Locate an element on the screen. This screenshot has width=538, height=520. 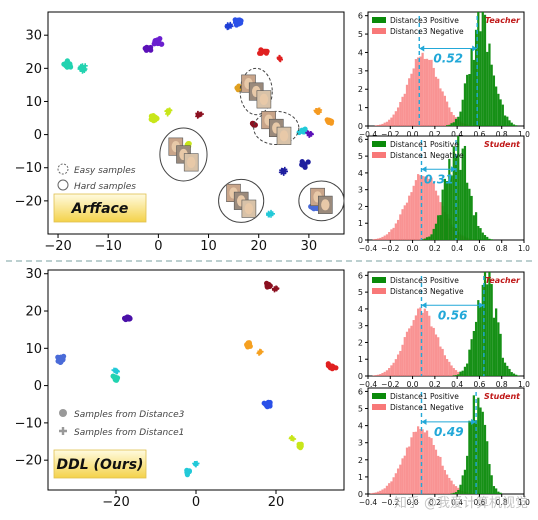
y-tick-label: −10 is located at coordinates (28, 423).